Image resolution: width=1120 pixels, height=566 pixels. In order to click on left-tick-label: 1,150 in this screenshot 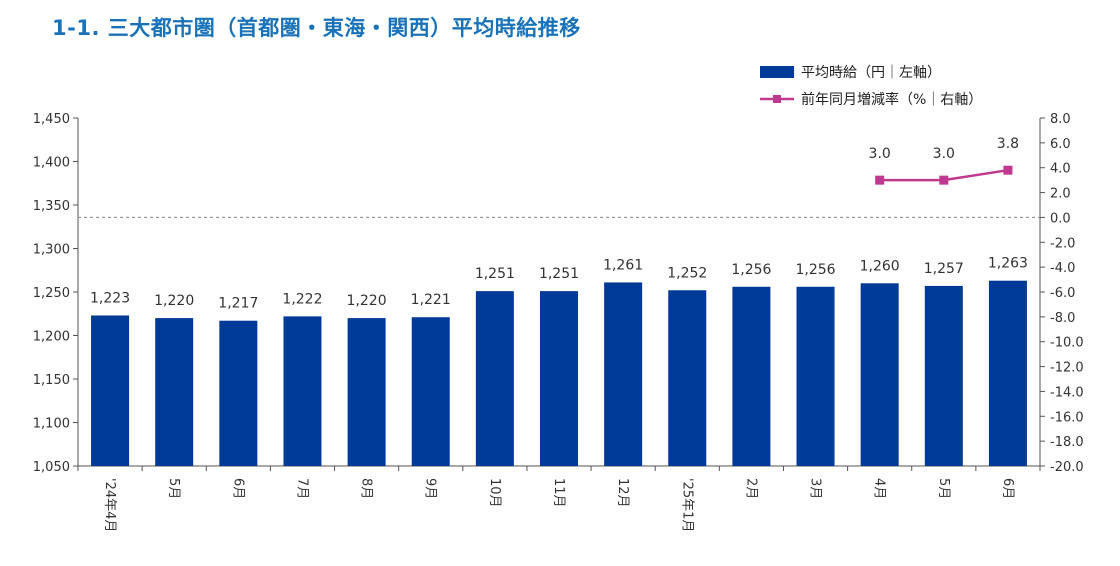, I will do `click(51, 380)`.